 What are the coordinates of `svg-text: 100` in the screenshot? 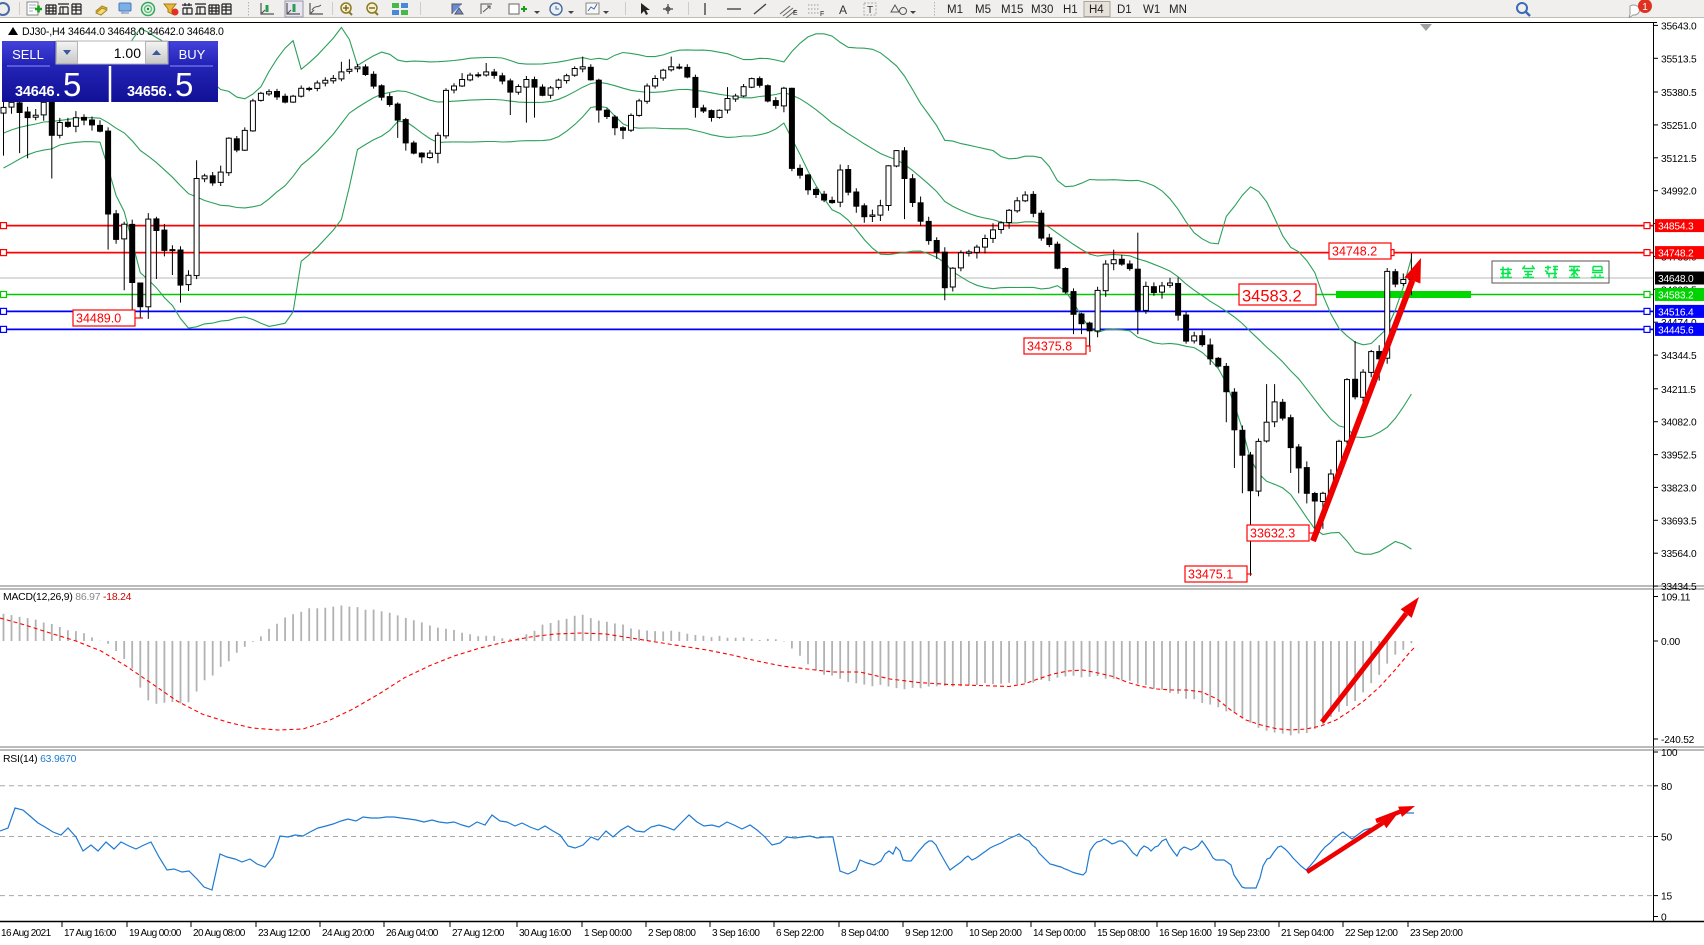 It's located at (1669, 753).